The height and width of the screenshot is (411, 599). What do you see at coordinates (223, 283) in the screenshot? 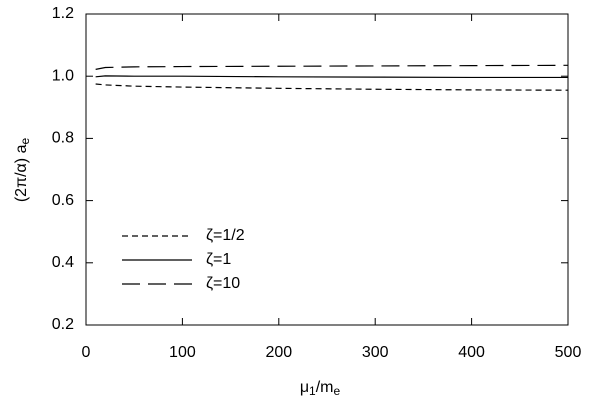
I see `legend-label: ζ=10` at bounding box center [223, 283].